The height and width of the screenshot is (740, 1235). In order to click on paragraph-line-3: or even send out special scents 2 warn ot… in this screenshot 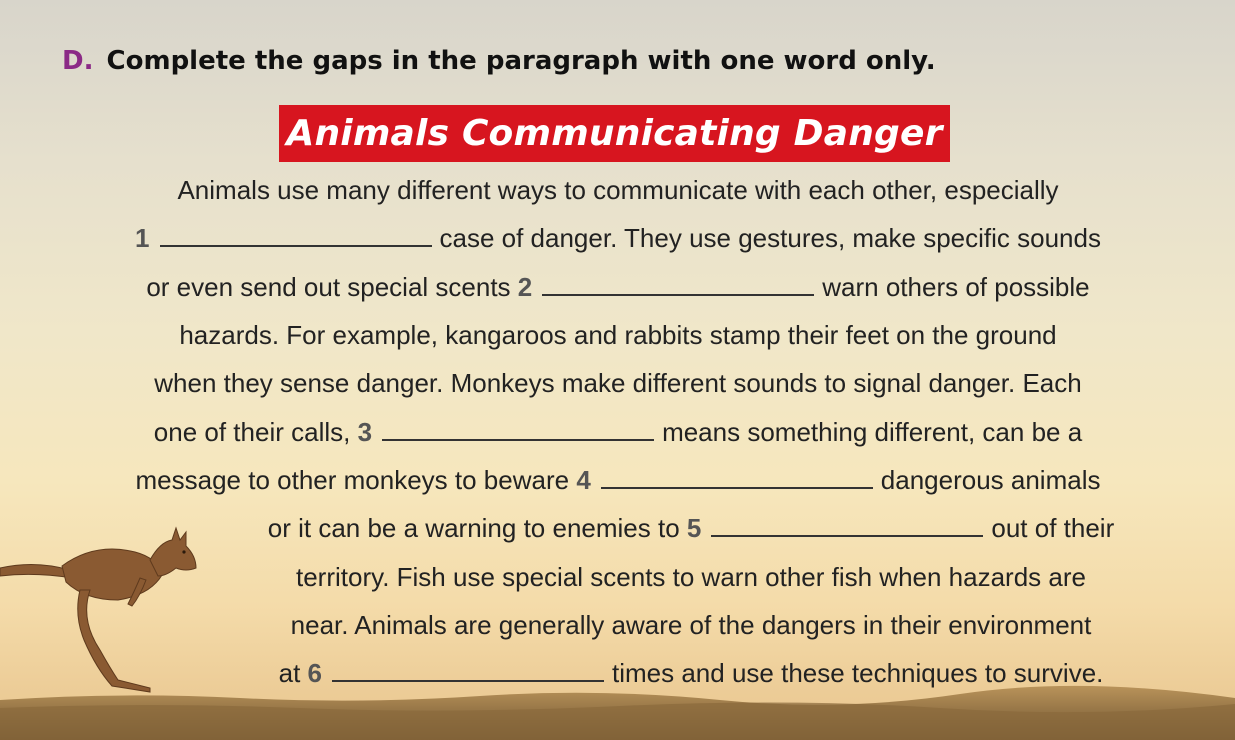, I will do `click(618, 287)`.